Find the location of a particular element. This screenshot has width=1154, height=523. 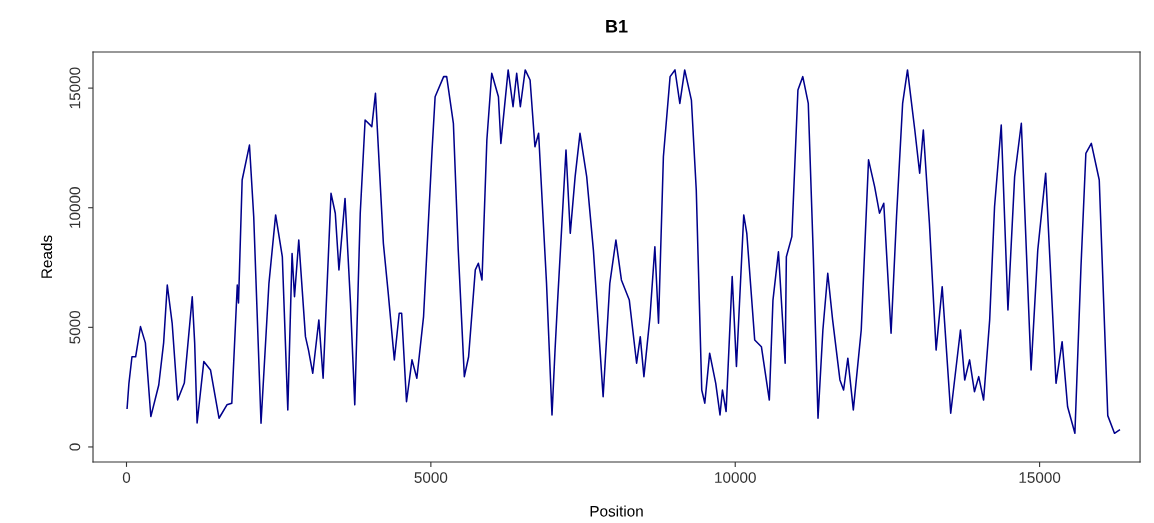

y-tick-label: 5000 is located at coordinates (75, 327).